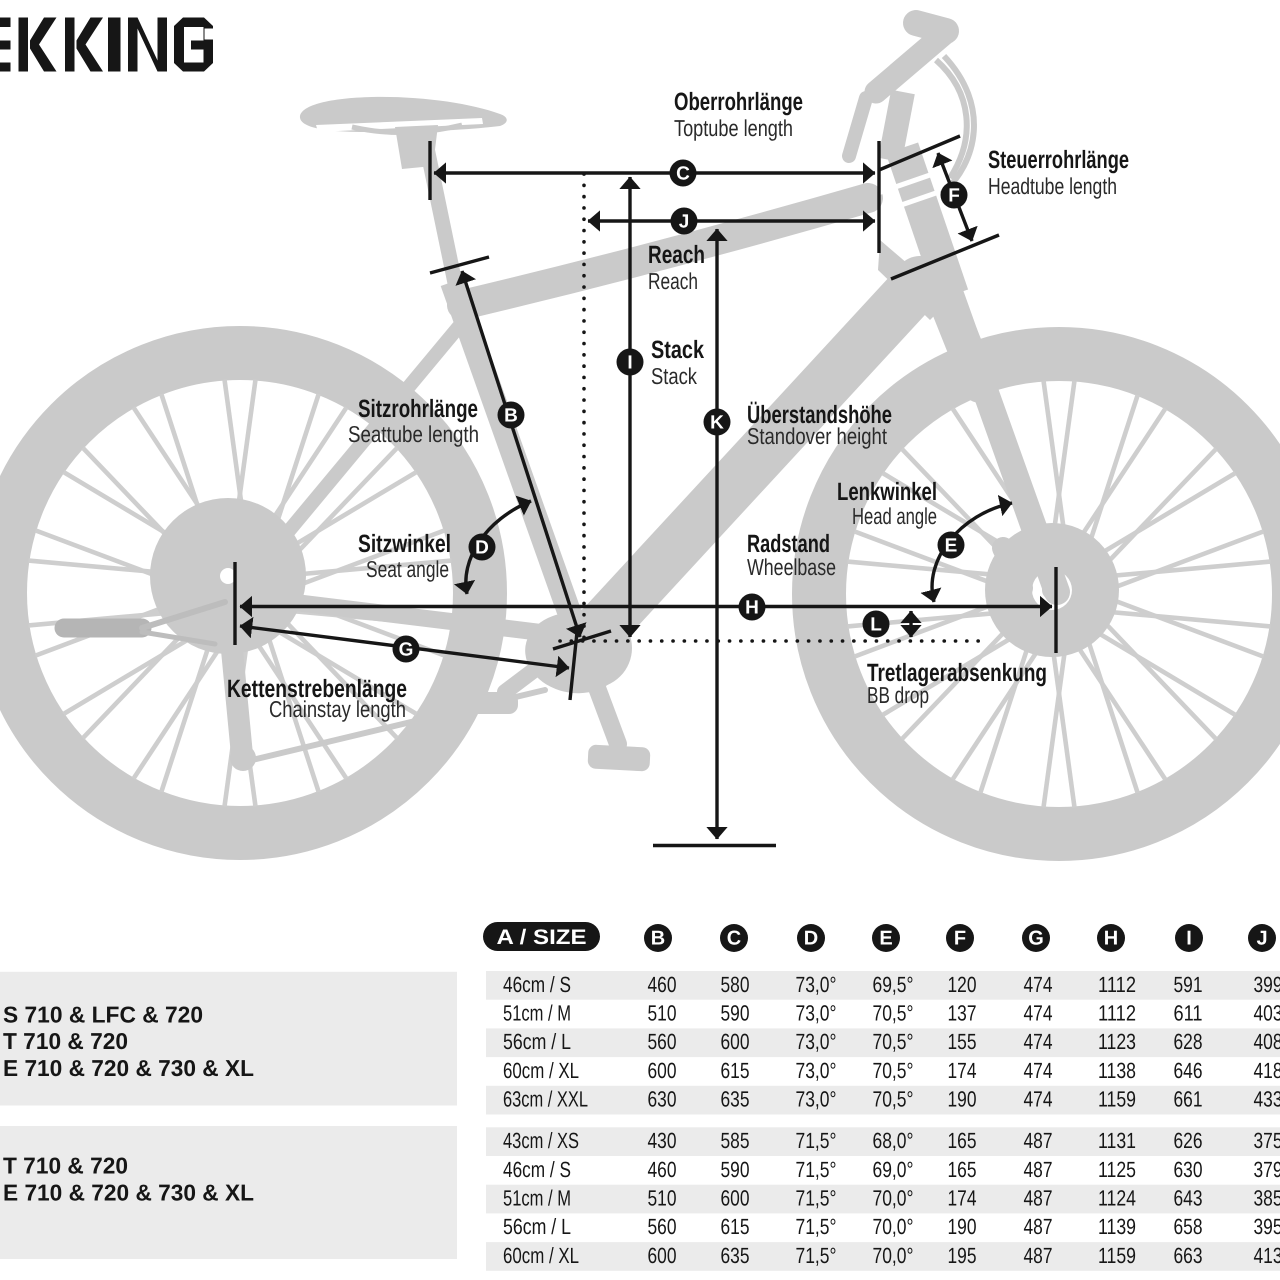 Image resolution: width=1280 pixels, height=1280 pixels. What do you see at coordinates (103, 1014) in the screenshot?
I see `svg-text: S 710 & LFC & 720` at bounding box center [103, 1014].